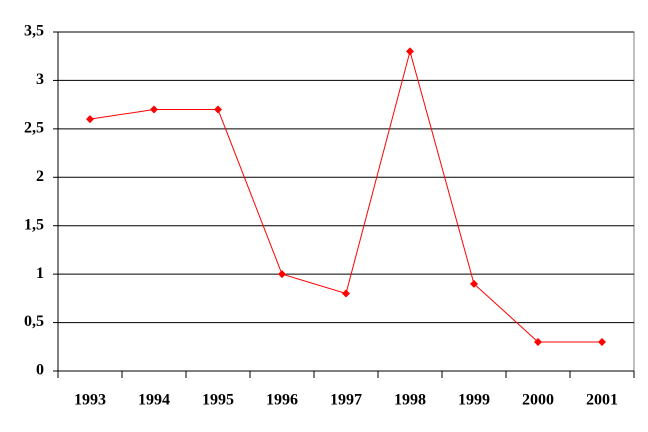 This screenshot has width=648, height=432. I want to click on y-tick-label: 2, so click(40, 176).